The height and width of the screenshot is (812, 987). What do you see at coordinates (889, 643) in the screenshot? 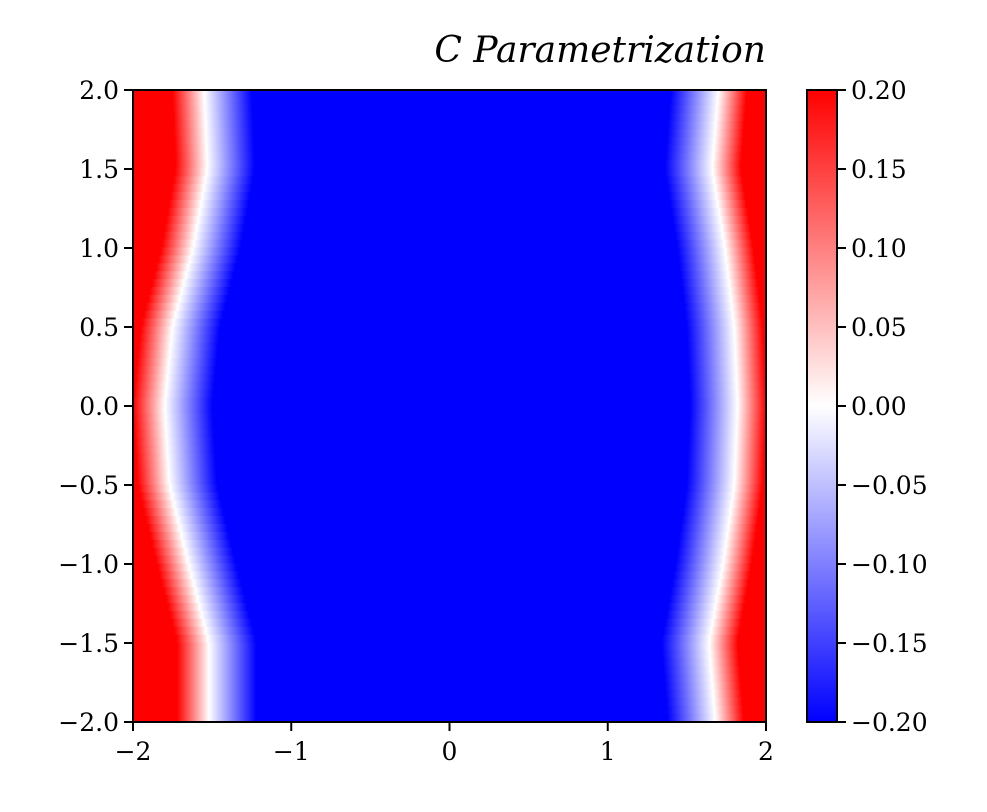
I see `colorbar-tick-label: −0.15` at bounding box center [889, 643].